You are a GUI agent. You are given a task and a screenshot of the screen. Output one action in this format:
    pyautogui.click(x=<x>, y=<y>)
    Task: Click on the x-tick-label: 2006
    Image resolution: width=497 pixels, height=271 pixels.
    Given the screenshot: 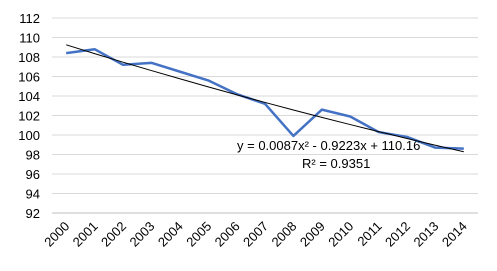 What is the action you would take?
    pyautogui.click(x=227, y=234)
    